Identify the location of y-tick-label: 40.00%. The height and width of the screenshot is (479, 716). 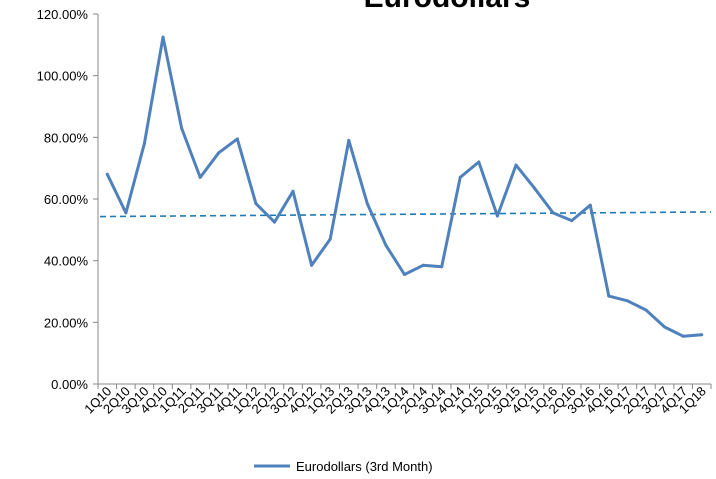
(66, 261).